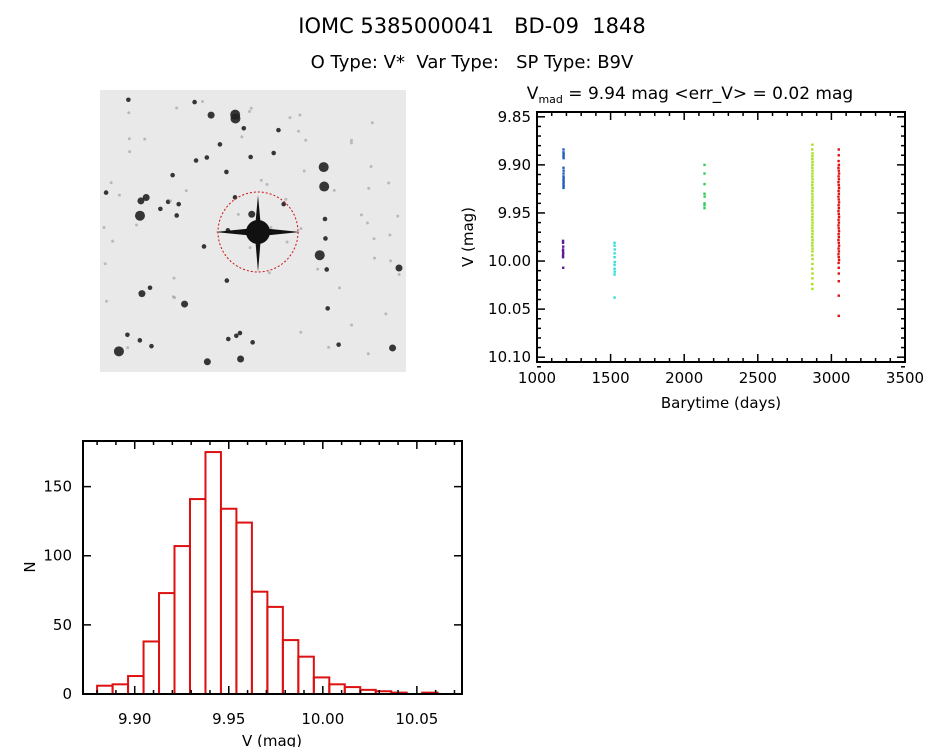 The width and height of the screenshot is (944, 747). I want to click on y-tick-label: 10.05, so click(509, 309).